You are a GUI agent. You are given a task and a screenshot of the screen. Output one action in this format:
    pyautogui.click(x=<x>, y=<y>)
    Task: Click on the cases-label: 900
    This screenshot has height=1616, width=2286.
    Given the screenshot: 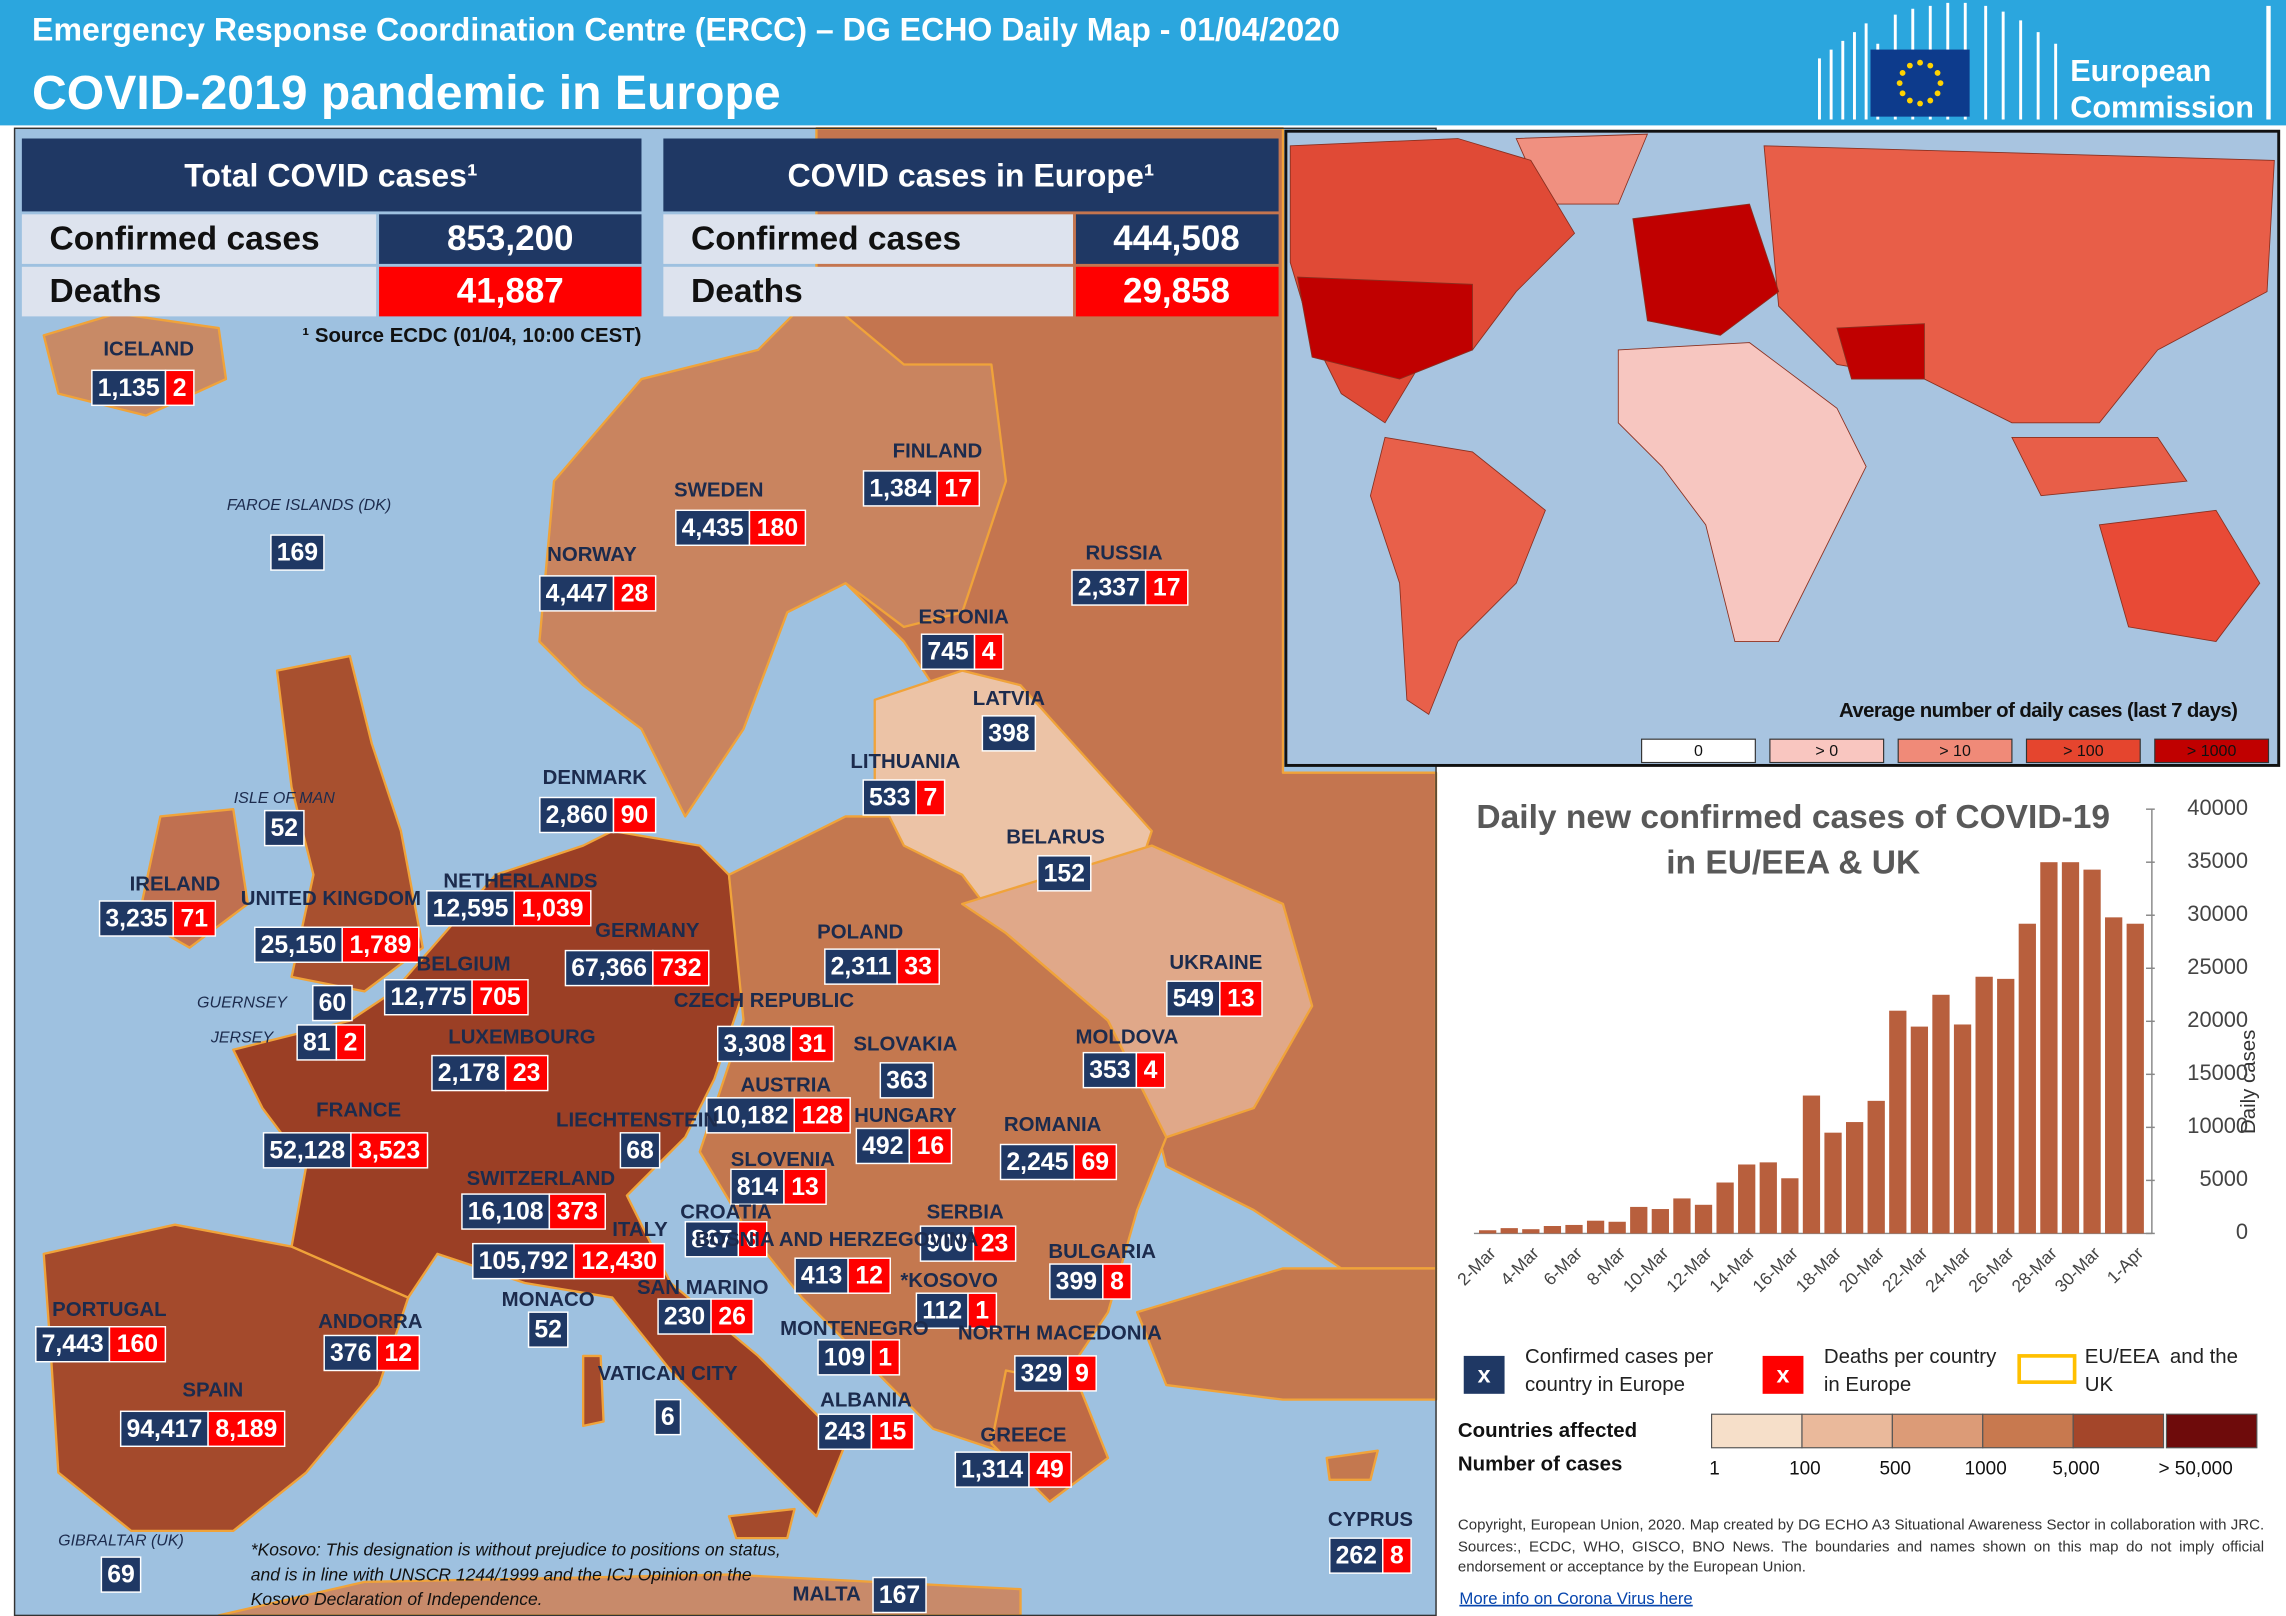 What is the action you would take?
    pyautogui.click(x=946, y=1244)
    